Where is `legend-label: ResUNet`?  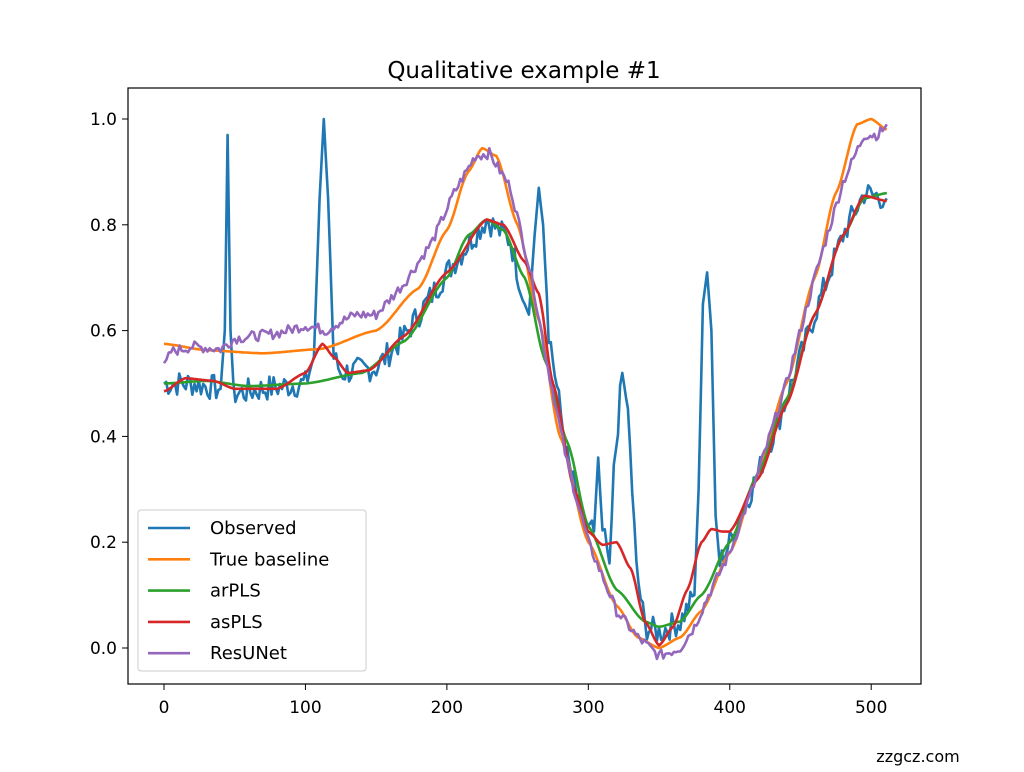
legend-label: ResUNet is located at coordinates (248, 653).